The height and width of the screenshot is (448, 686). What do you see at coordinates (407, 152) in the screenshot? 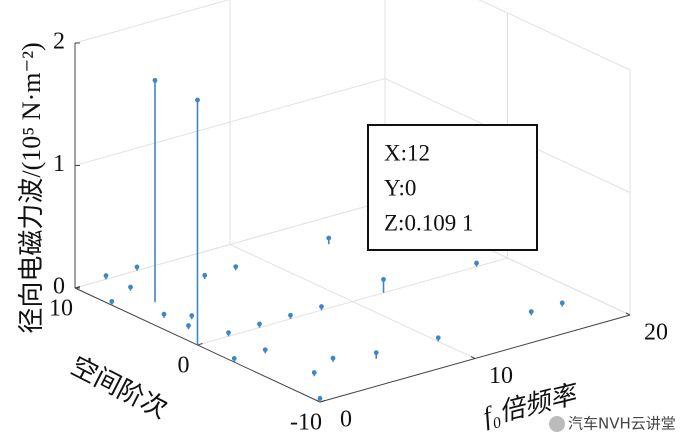
I see `datatip-line: X:12` at bounding box center [407, 152].